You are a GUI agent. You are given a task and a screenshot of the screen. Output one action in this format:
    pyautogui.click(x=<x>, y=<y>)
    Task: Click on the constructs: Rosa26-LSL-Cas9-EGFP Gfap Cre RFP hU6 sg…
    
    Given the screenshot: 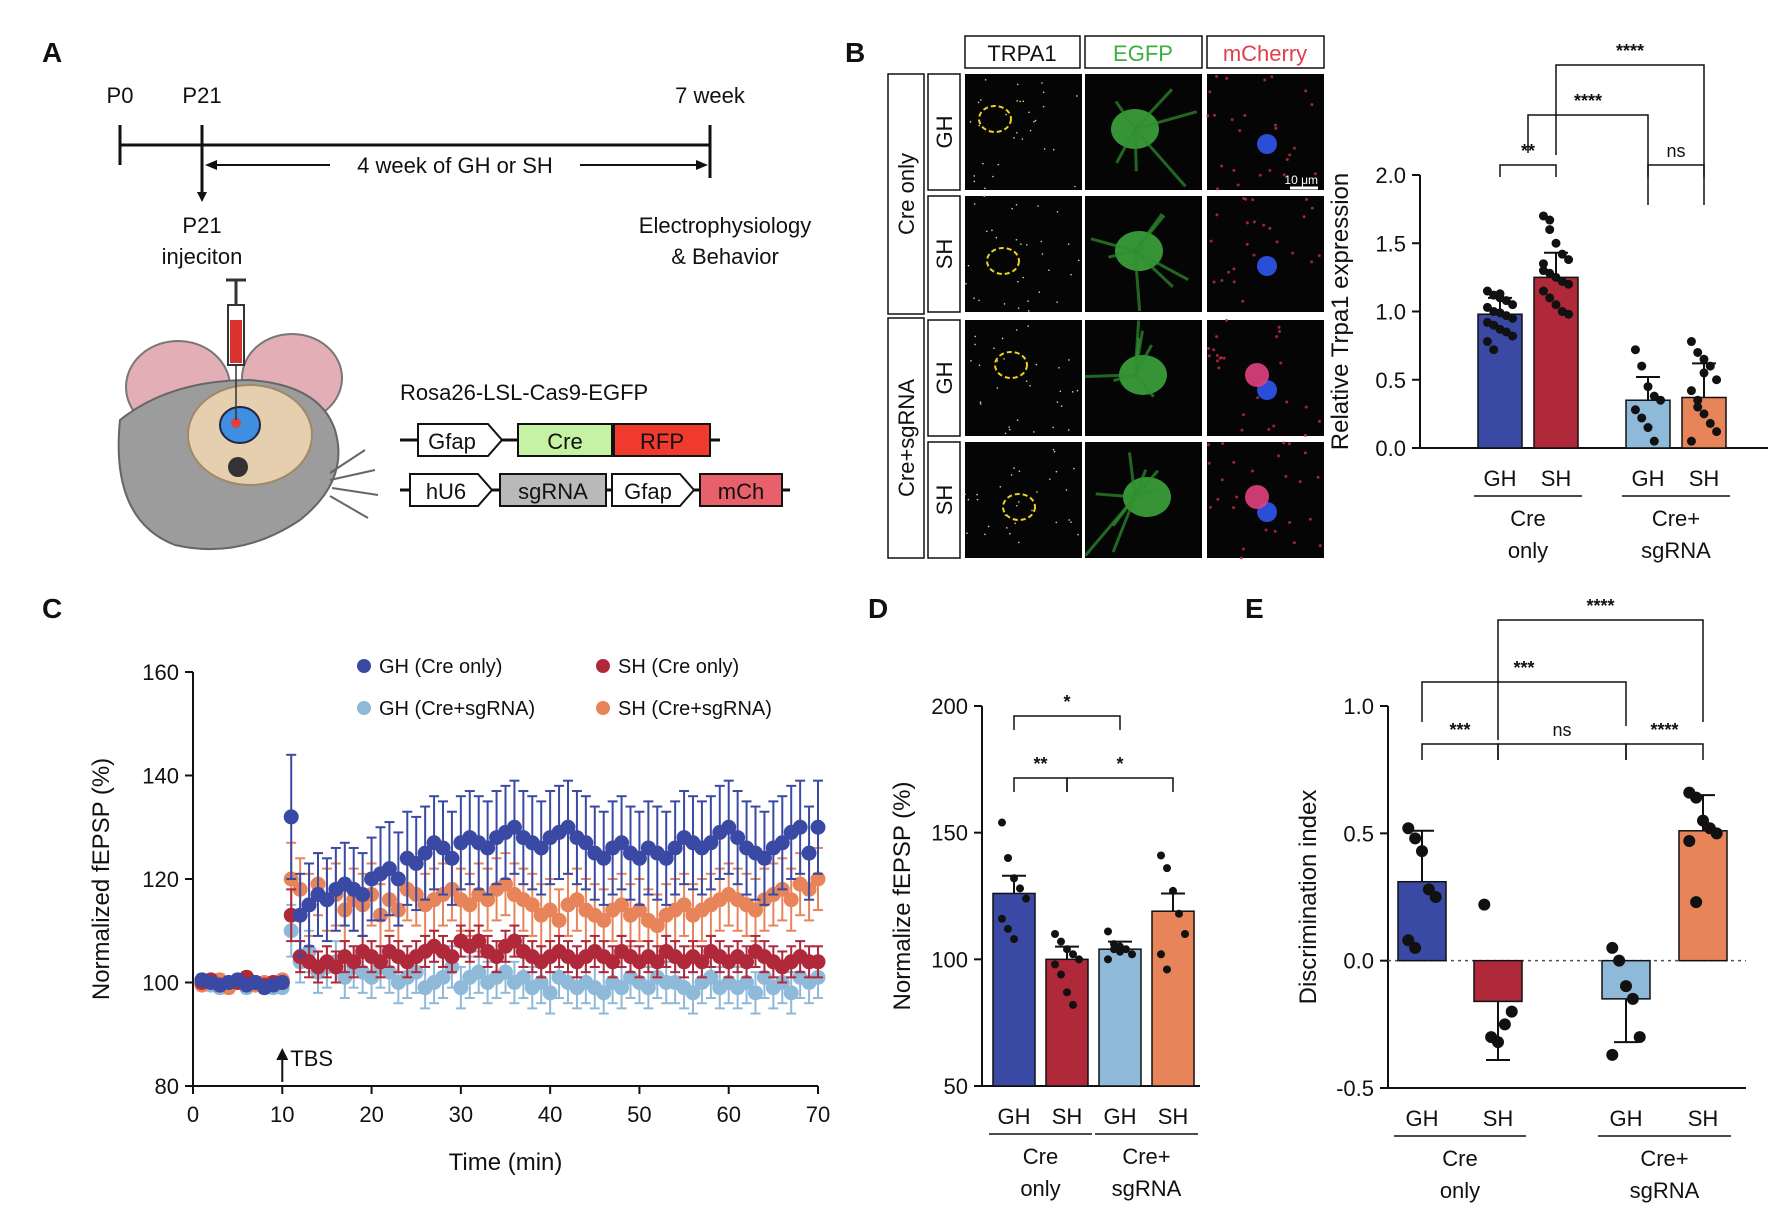 What is the action you would take?
    pyautogui.click(x=595, y=443)
    